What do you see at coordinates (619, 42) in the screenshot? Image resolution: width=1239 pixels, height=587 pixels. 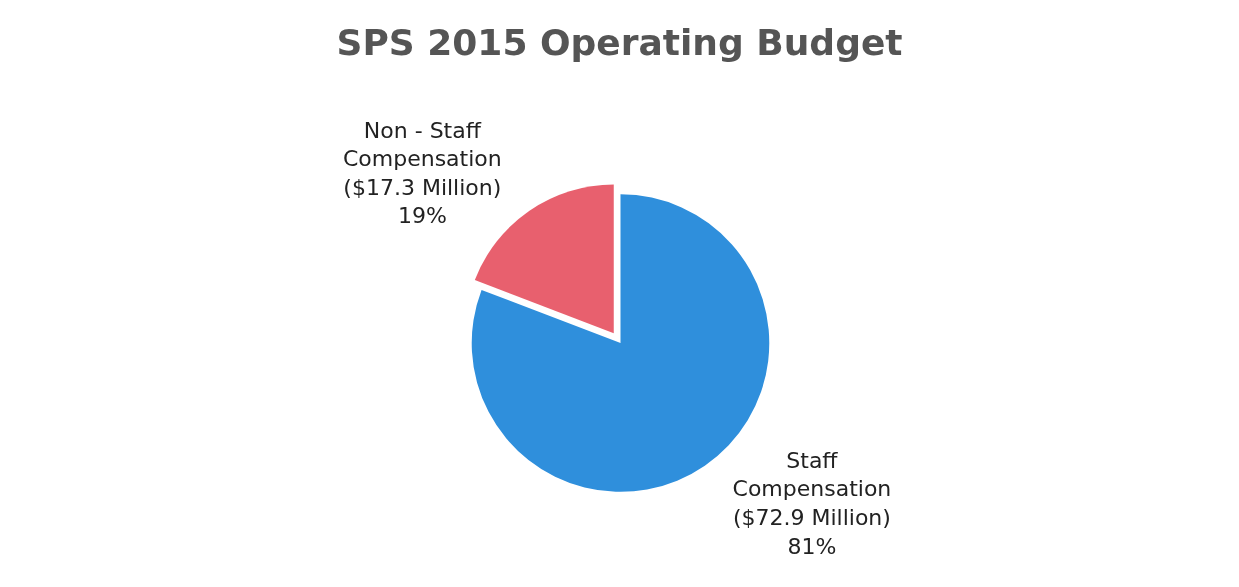 I see `chart-title: SPS 2015 Operating Budget` at bounding box center [619, 42].